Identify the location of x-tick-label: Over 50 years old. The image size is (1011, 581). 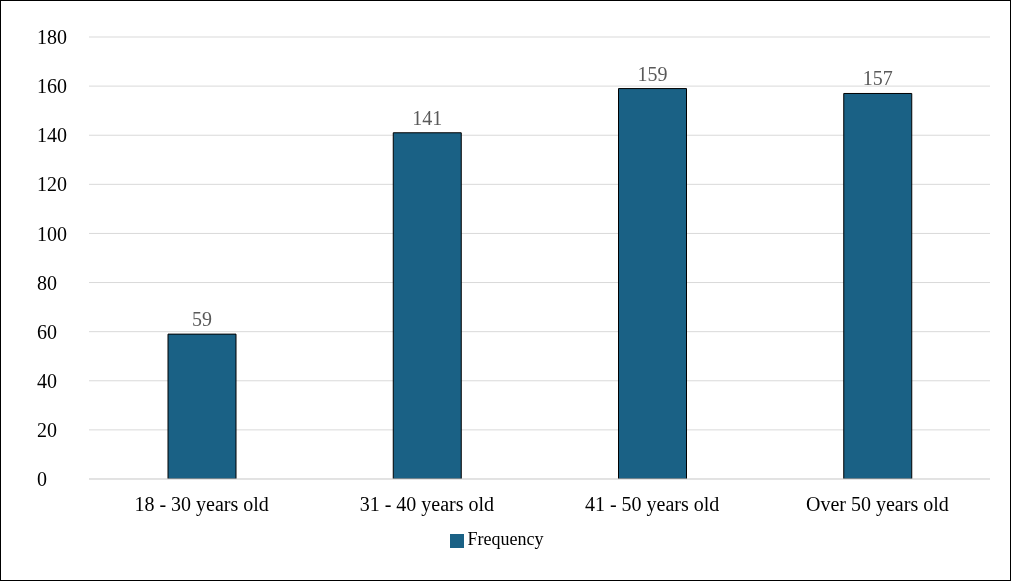
(877, 505).